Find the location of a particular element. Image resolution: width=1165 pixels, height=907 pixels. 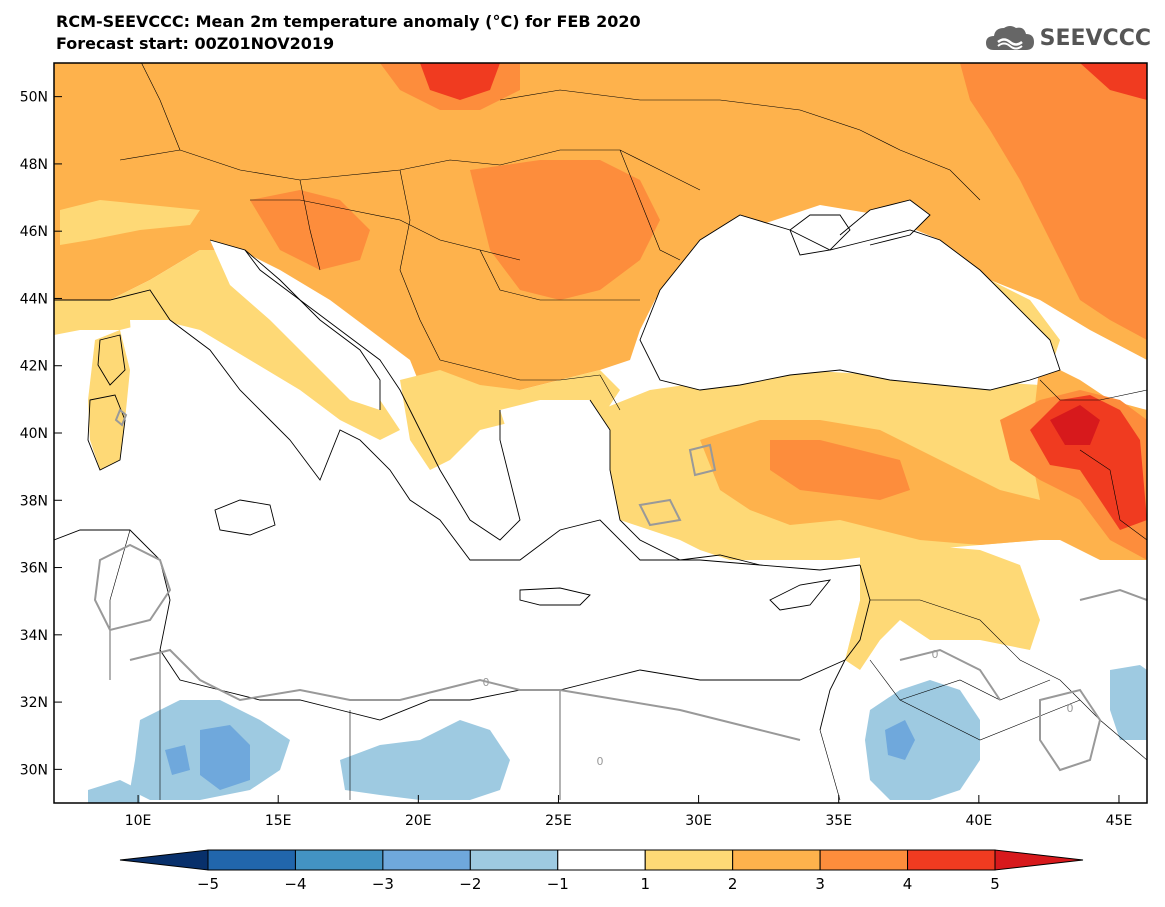

lon-tick-label: 40E is located at coordinates (979, 821).